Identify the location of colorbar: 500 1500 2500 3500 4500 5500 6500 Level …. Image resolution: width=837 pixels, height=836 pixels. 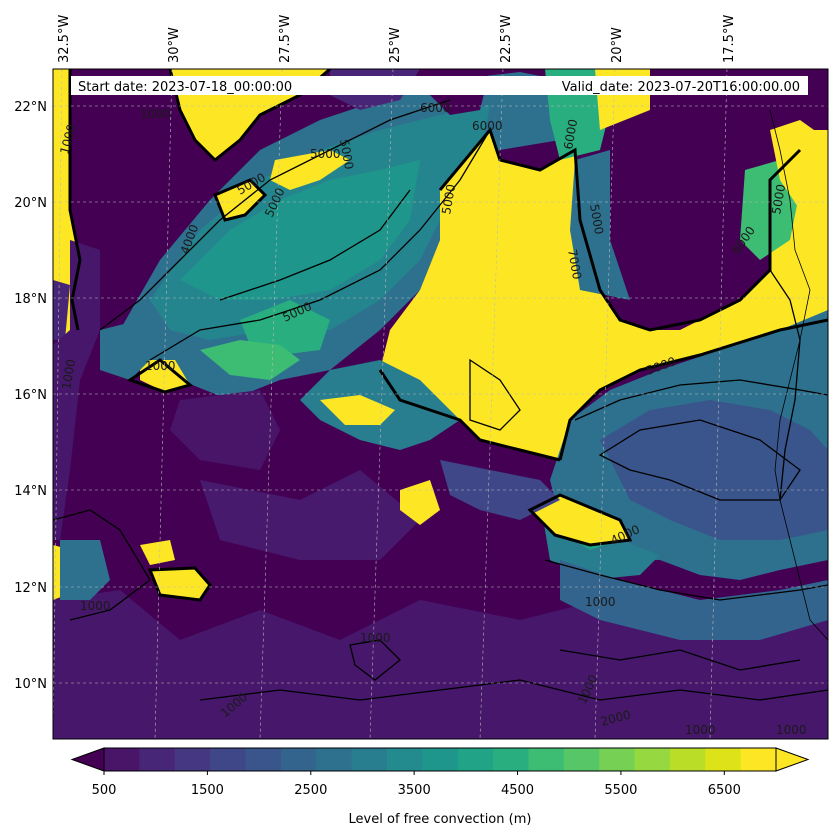
(440, 787).